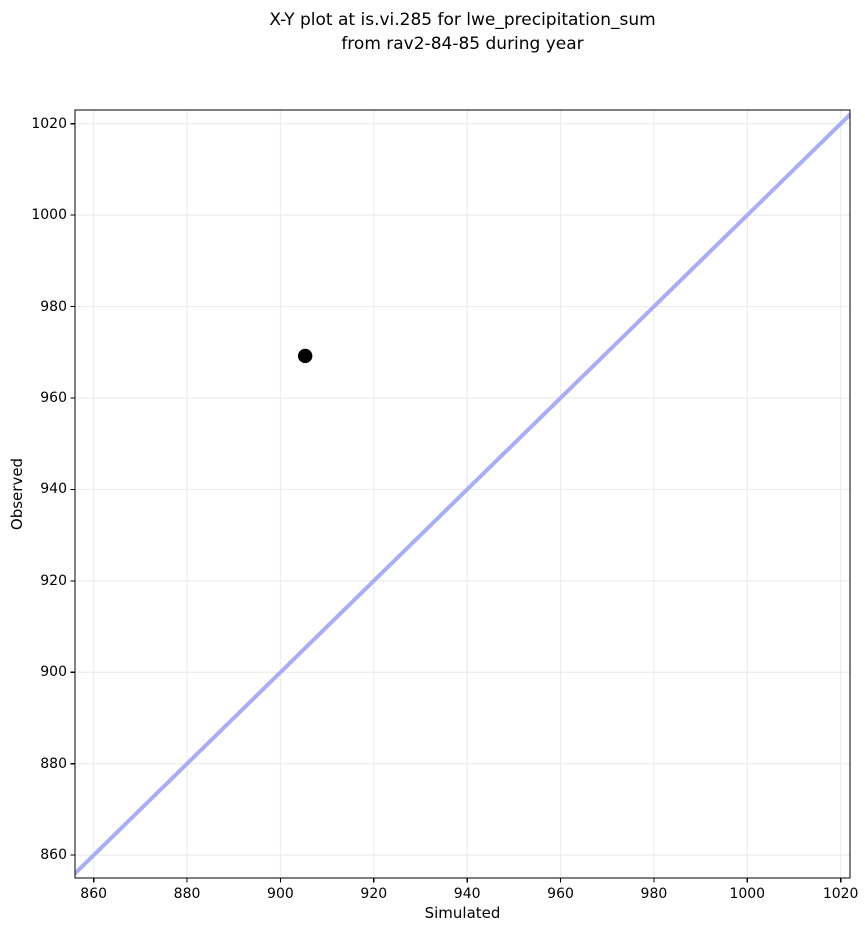  Describe the element at coordinates (305, 356) in the screenshot. I see `data-point` at that location.